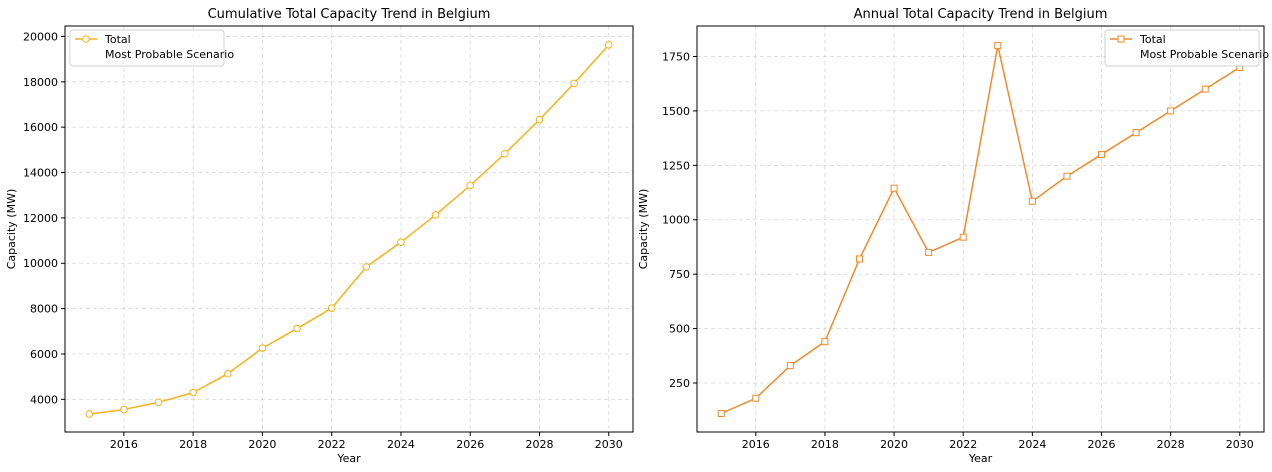 The height and width of the screenshot is (472, 1272). Describe the element at coordinates (40, 36) in the screenshot. I see `y-tick-label: 20000` at that location.